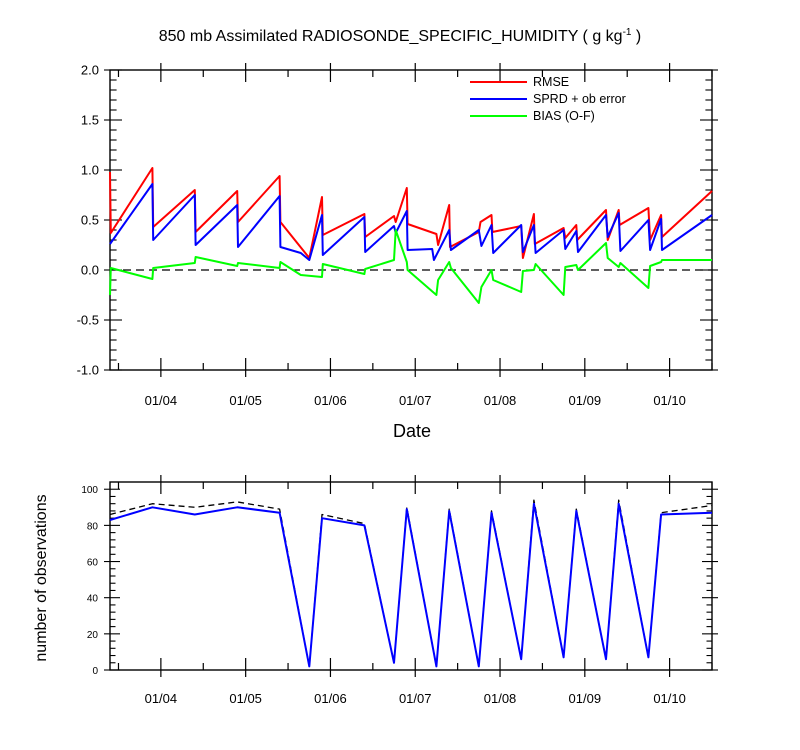  What do you see at coordinates (90, 70) in the screenshot?
I see `y-tick-label: 2.0` at bounding box center [90, 70].